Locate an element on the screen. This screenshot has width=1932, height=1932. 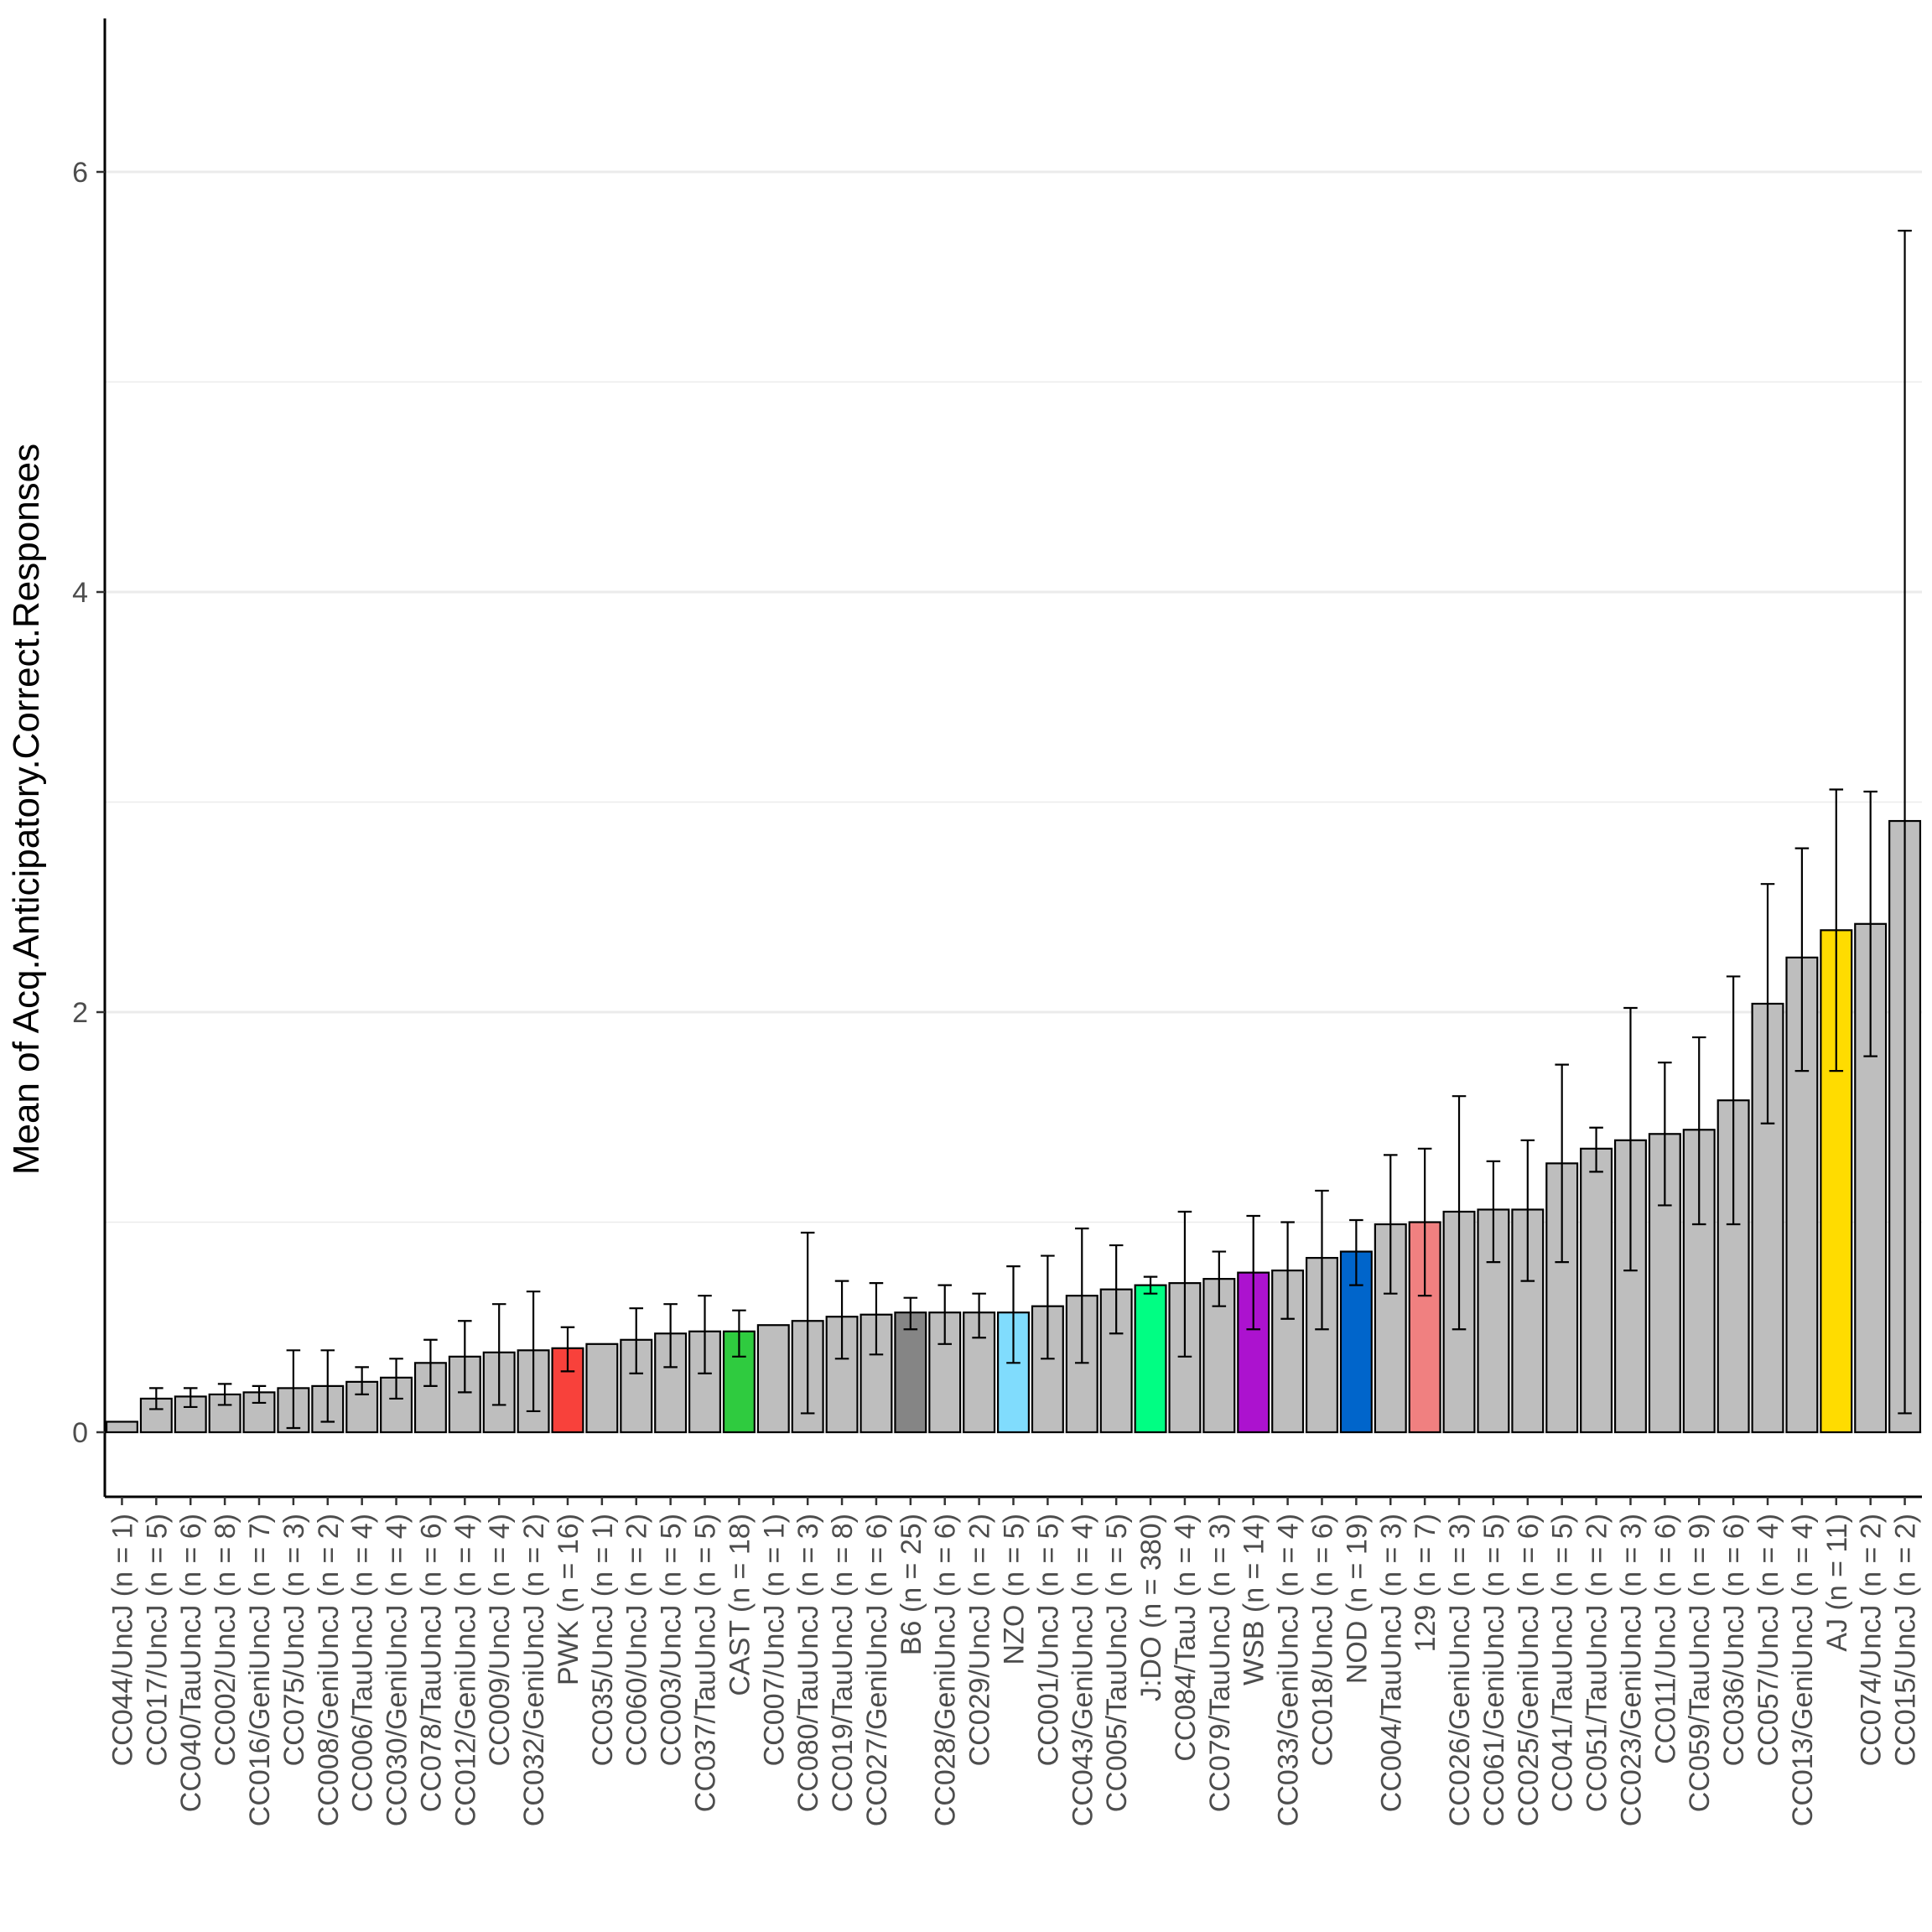
x-tick-label: CC023/GeniUncJ (n = 3) is located at coordinates (1631, 1670).